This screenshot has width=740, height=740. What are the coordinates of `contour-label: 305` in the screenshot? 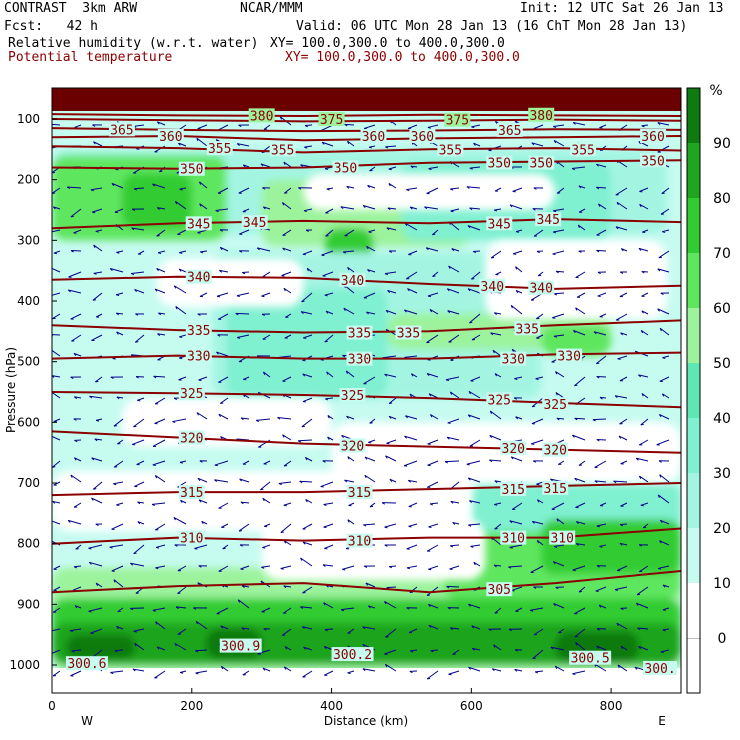 It's located at (499, 590).